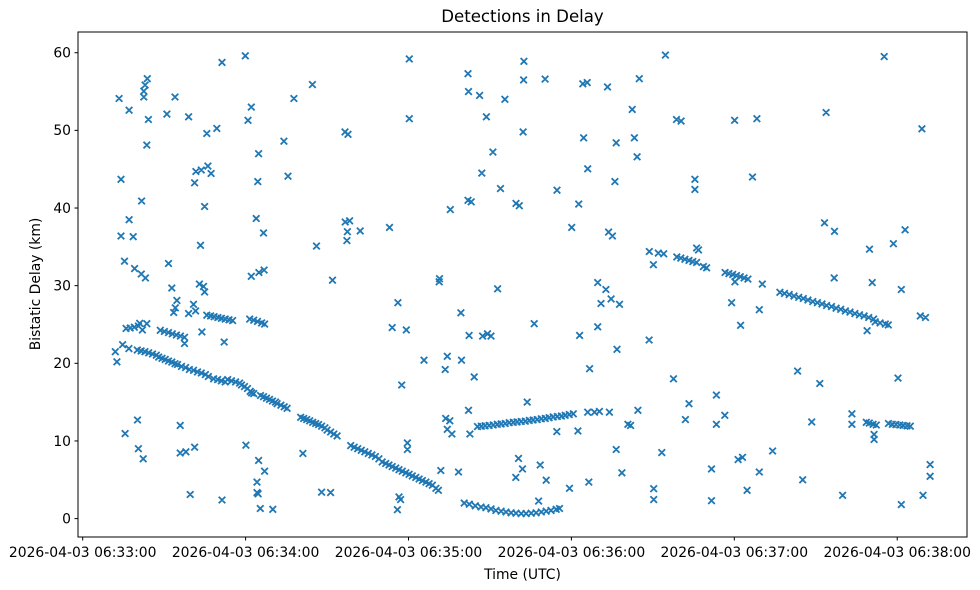 This screenshot has height=590, width=980. What do you see at coordinates (62, 54) in the screenshot?
I see `y-tick-label: 60` at bounding box center [62, 54].